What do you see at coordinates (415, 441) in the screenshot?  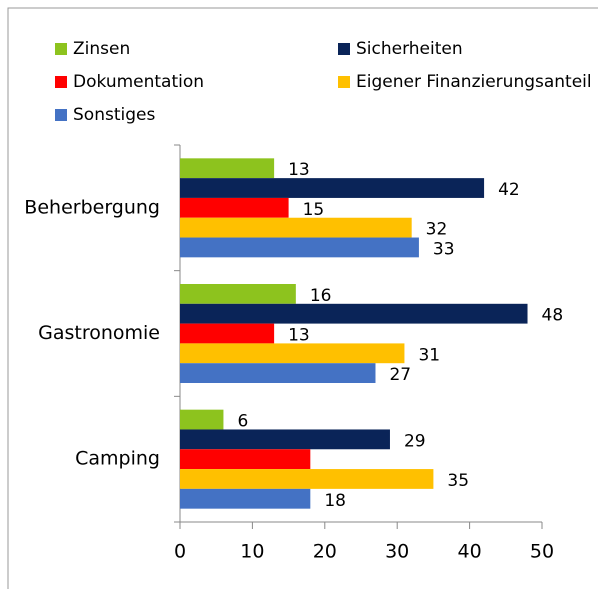 I see `data-label: 29` at bounding box center [415, 441].